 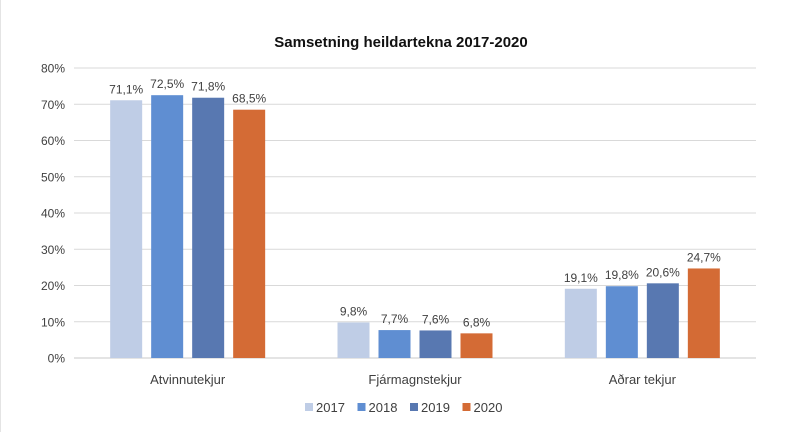 I want to click on data-label: 19,8%, so click(x=622, y=275).